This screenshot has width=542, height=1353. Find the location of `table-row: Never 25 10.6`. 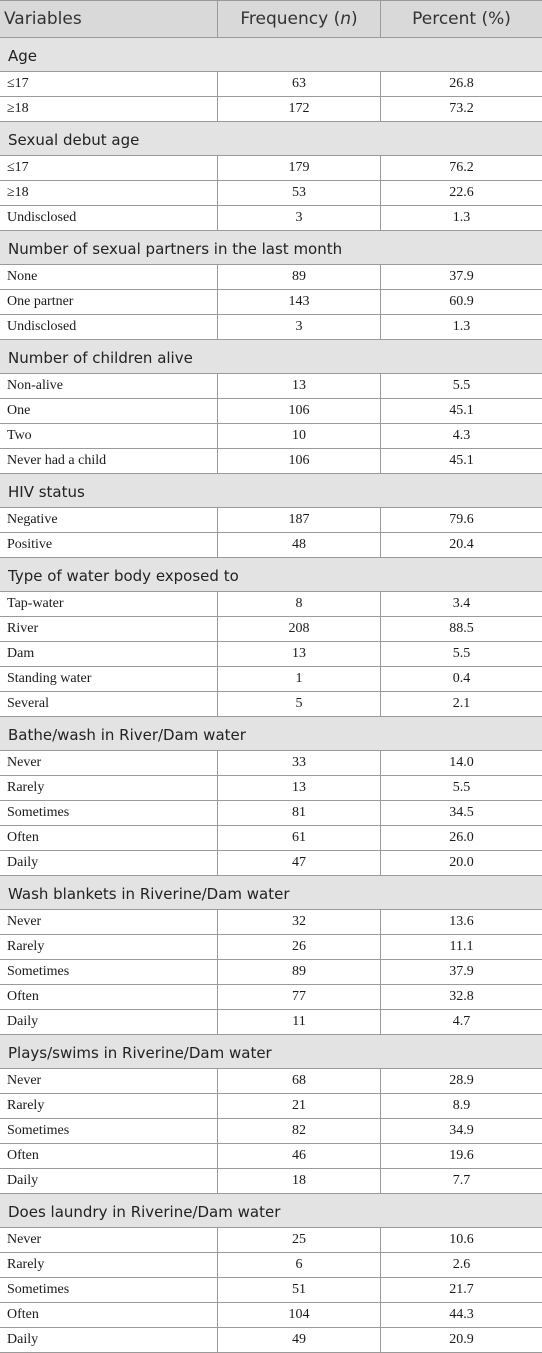

table-row: Never 25 10.6 is located at coordinates (271, 1240).